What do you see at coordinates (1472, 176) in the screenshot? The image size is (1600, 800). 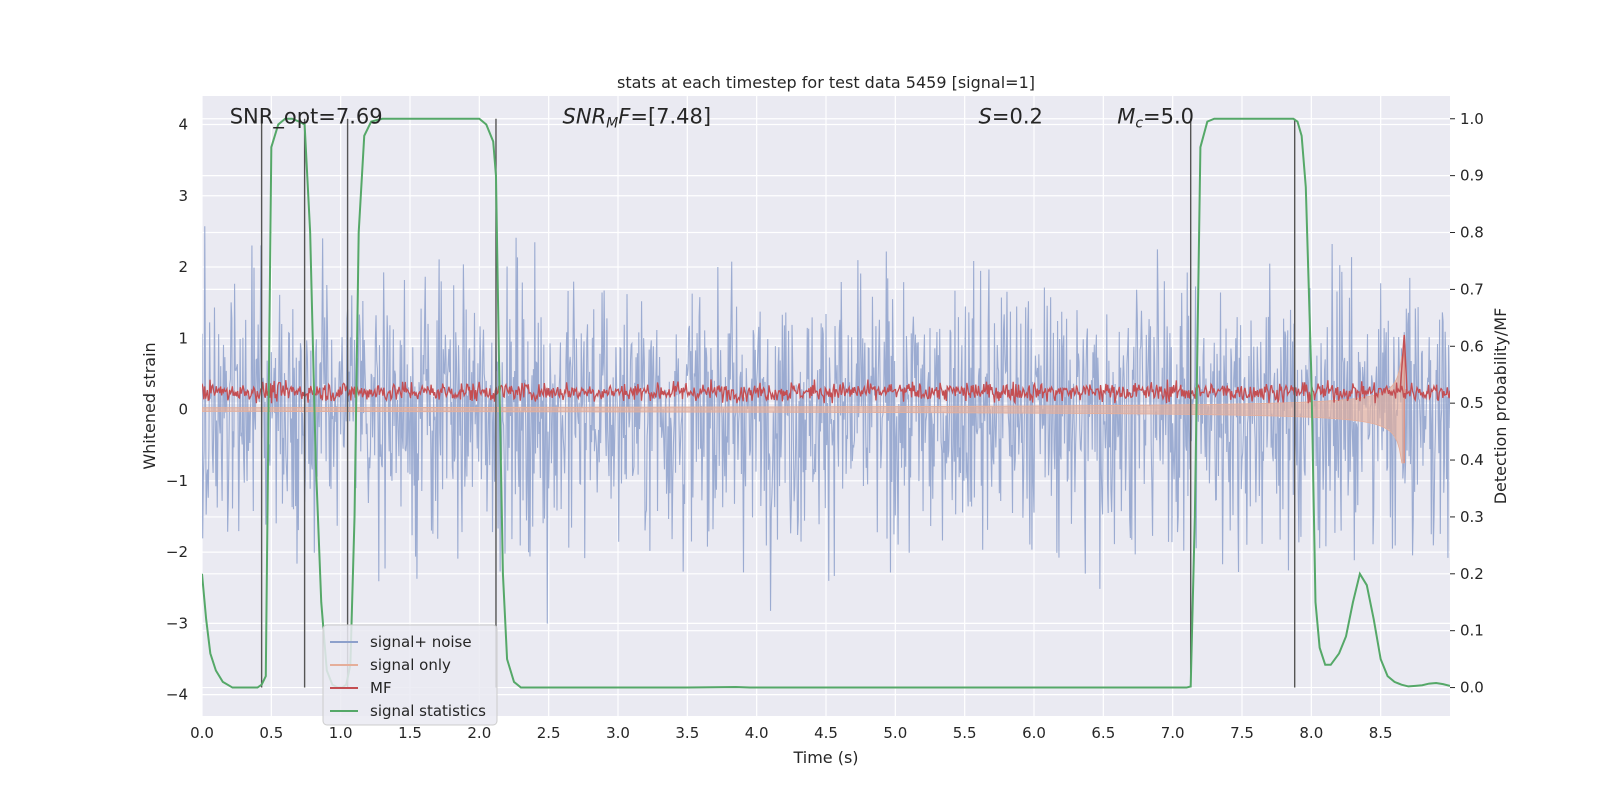 I see `y-right-tick-label: 0.9` at bounding box center [1472, 176].